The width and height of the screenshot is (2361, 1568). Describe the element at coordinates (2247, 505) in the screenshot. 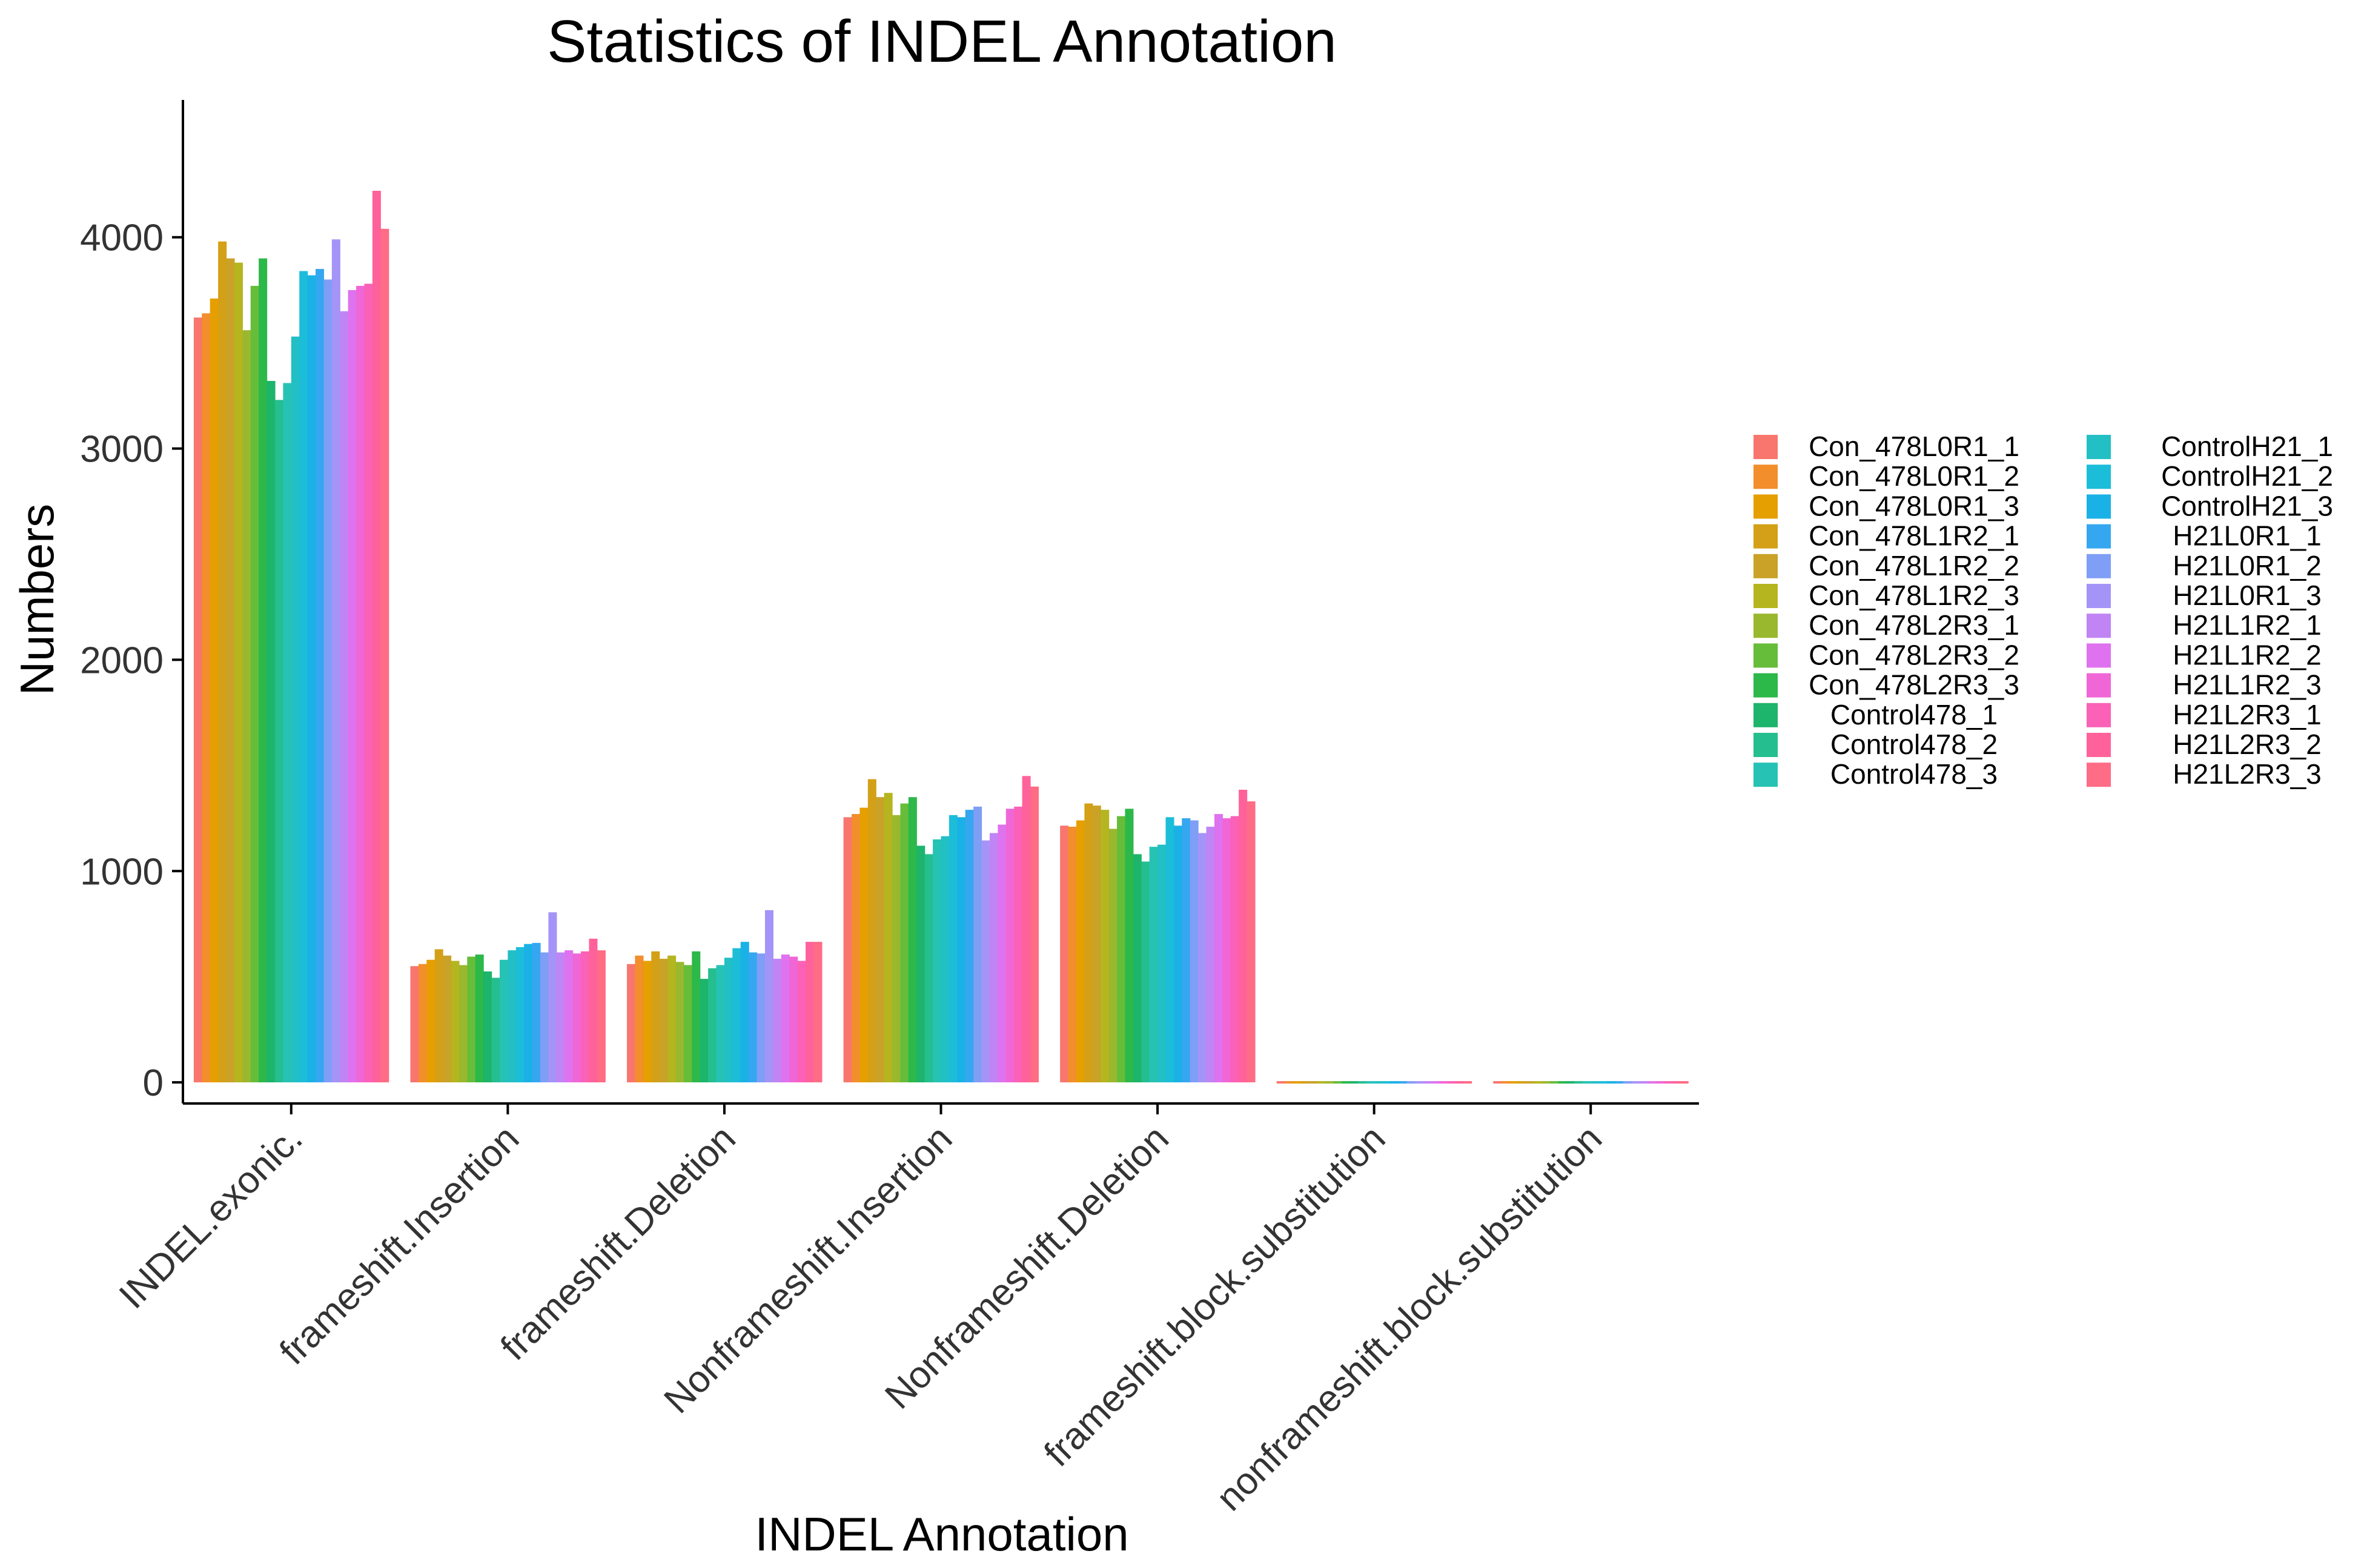

I see `legend-label: ControlH21_3` at that location.